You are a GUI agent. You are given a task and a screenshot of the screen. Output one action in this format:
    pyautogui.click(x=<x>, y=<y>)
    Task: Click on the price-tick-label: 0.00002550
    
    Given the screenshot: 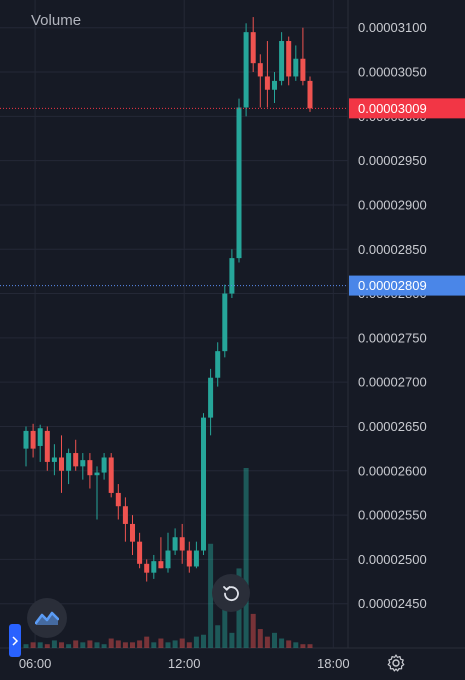 What is the action you would take?
    pyautogui.click(x=392, y=515)
    